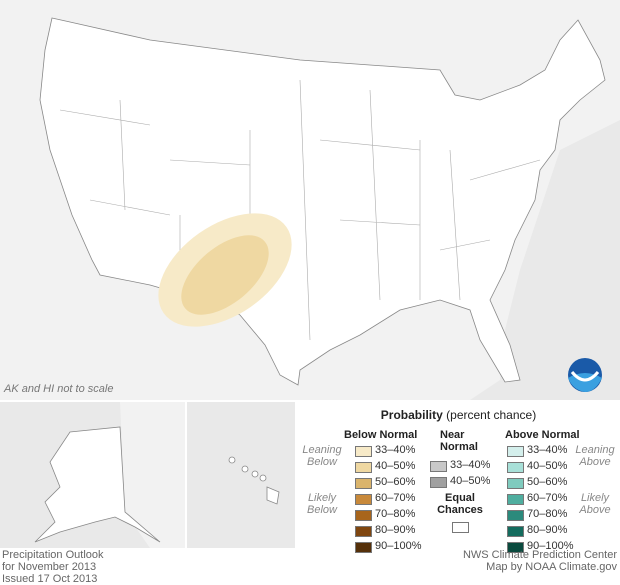 This screenshot has width=620, height=585. I want to click on column-heading: Below Normal, so click(381, 435).